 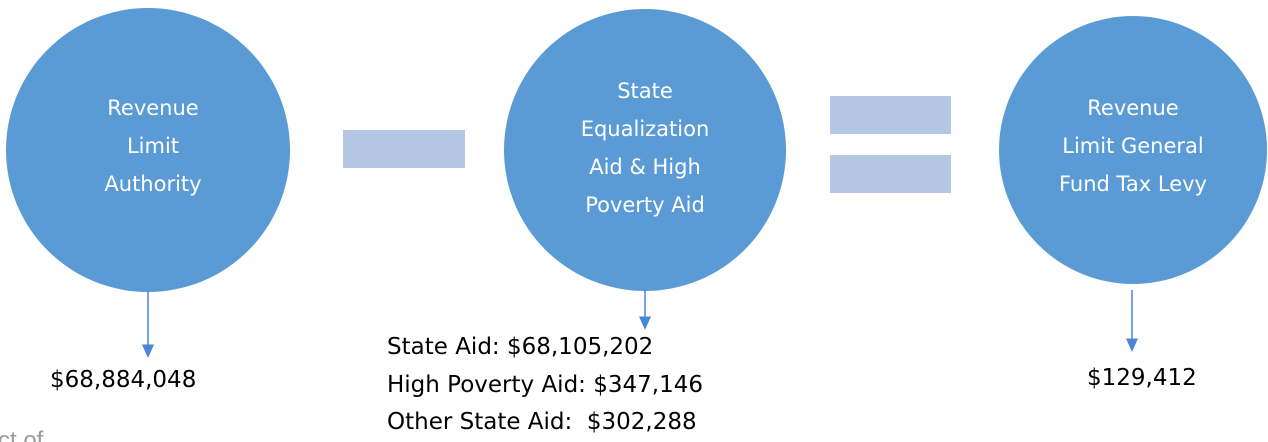 What do you see at coordinates (22, 434) in the screenshot?
I see `footer-fragment: ct of` at bounding box center [22, 434].